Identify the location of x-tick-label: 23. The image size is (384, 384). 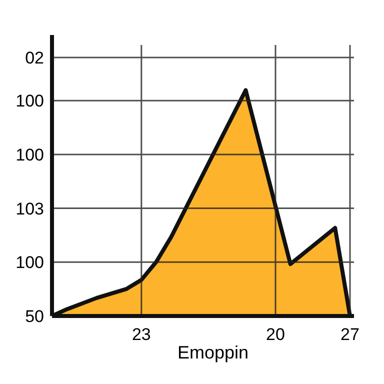
(141, 334).